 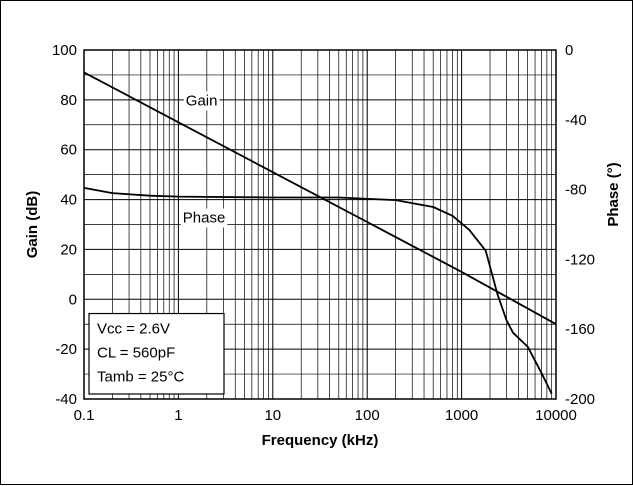 What do you see at coordinates (84, 415) in the screenshot?
I see `x-tick-label: 0.1` at bounding box center [84, 415].